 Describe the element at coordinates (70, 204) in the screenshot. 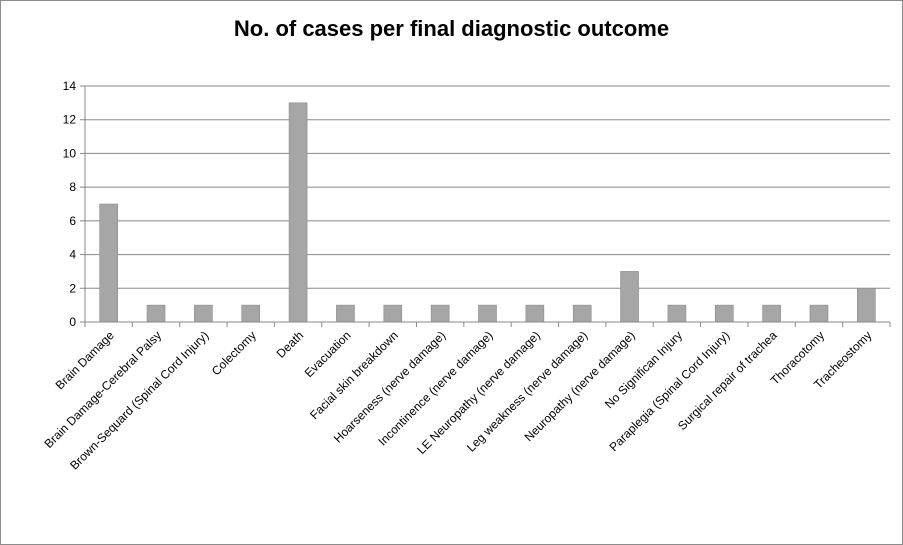

I see `y-tick-labels: 0 2 4 6 8 10 12 14` at that location.